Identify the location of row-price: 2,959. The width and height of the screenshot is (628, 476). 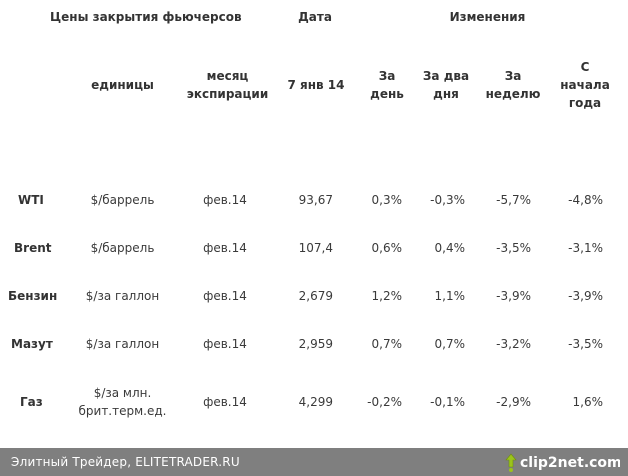
(315, 344).